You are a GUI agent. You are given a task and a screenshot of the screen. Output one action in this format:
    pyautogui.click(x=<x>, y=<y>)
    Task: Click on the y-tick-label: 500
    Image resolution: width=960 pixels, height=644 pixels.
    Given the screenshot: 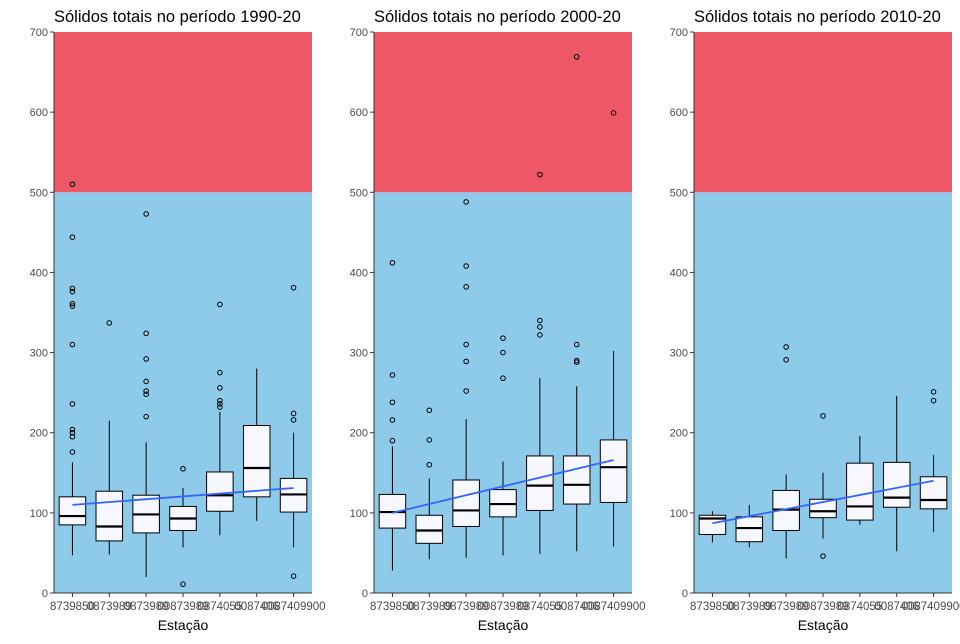 What is the action you would take?
    pyautogui.click(x=679, y=193)
    